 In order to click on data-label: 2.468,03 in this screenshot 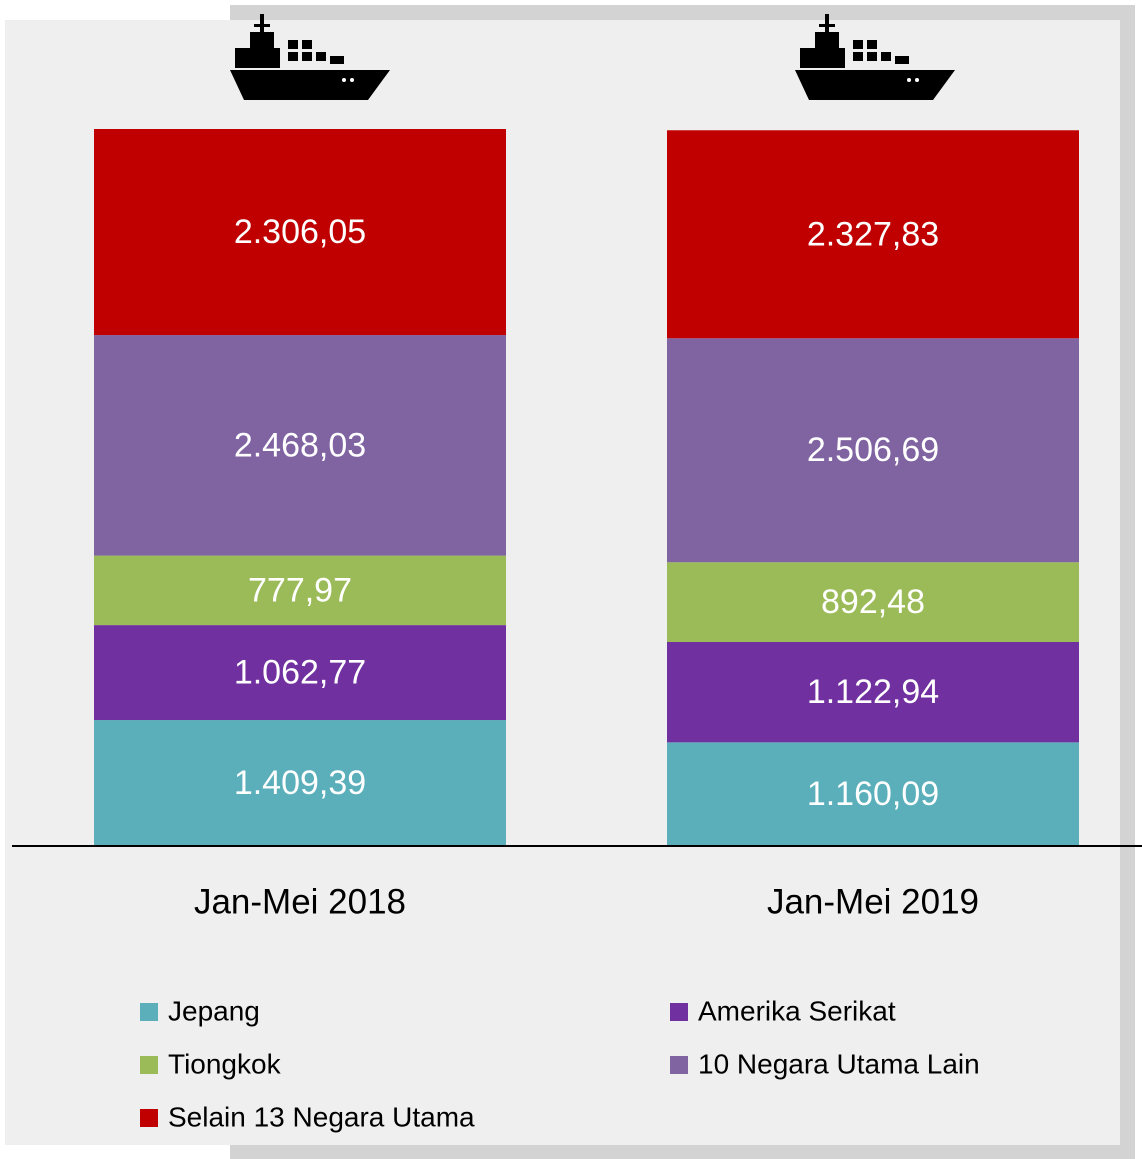, I will do `click(300, 445)`.